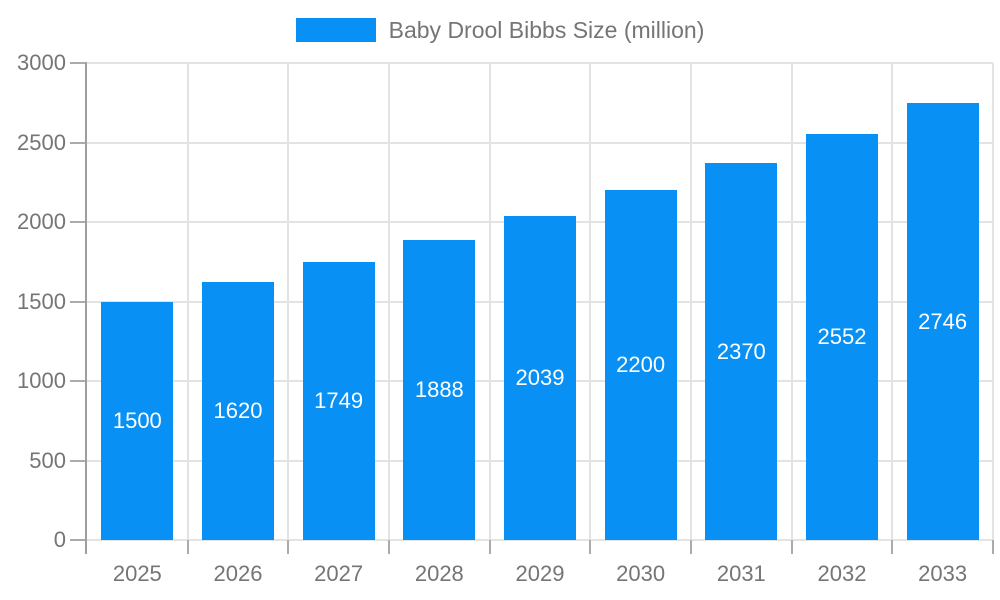 The image size is (1000, 600). Describe the element at coordinates (41, 221) in the screenshot. I see `y-axis-tick-label: 2000` at that location.